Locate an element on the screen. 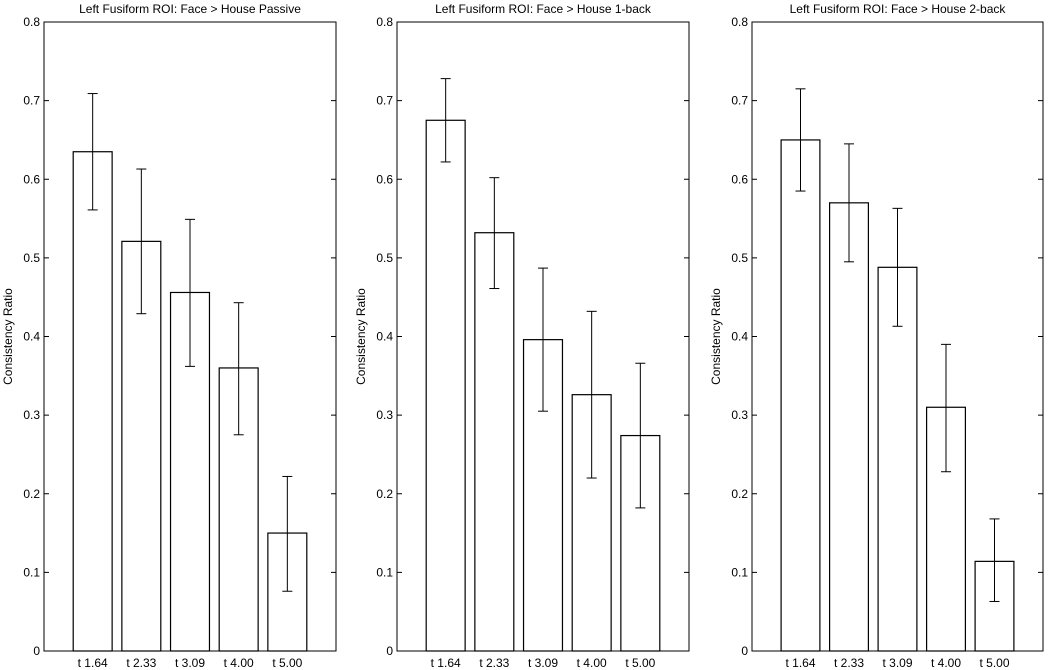 The width and height of the screenshot is (1050, 670). chart-title: Left Fusiform ROI: Face > House Passive is located at coordinates (190, 9).